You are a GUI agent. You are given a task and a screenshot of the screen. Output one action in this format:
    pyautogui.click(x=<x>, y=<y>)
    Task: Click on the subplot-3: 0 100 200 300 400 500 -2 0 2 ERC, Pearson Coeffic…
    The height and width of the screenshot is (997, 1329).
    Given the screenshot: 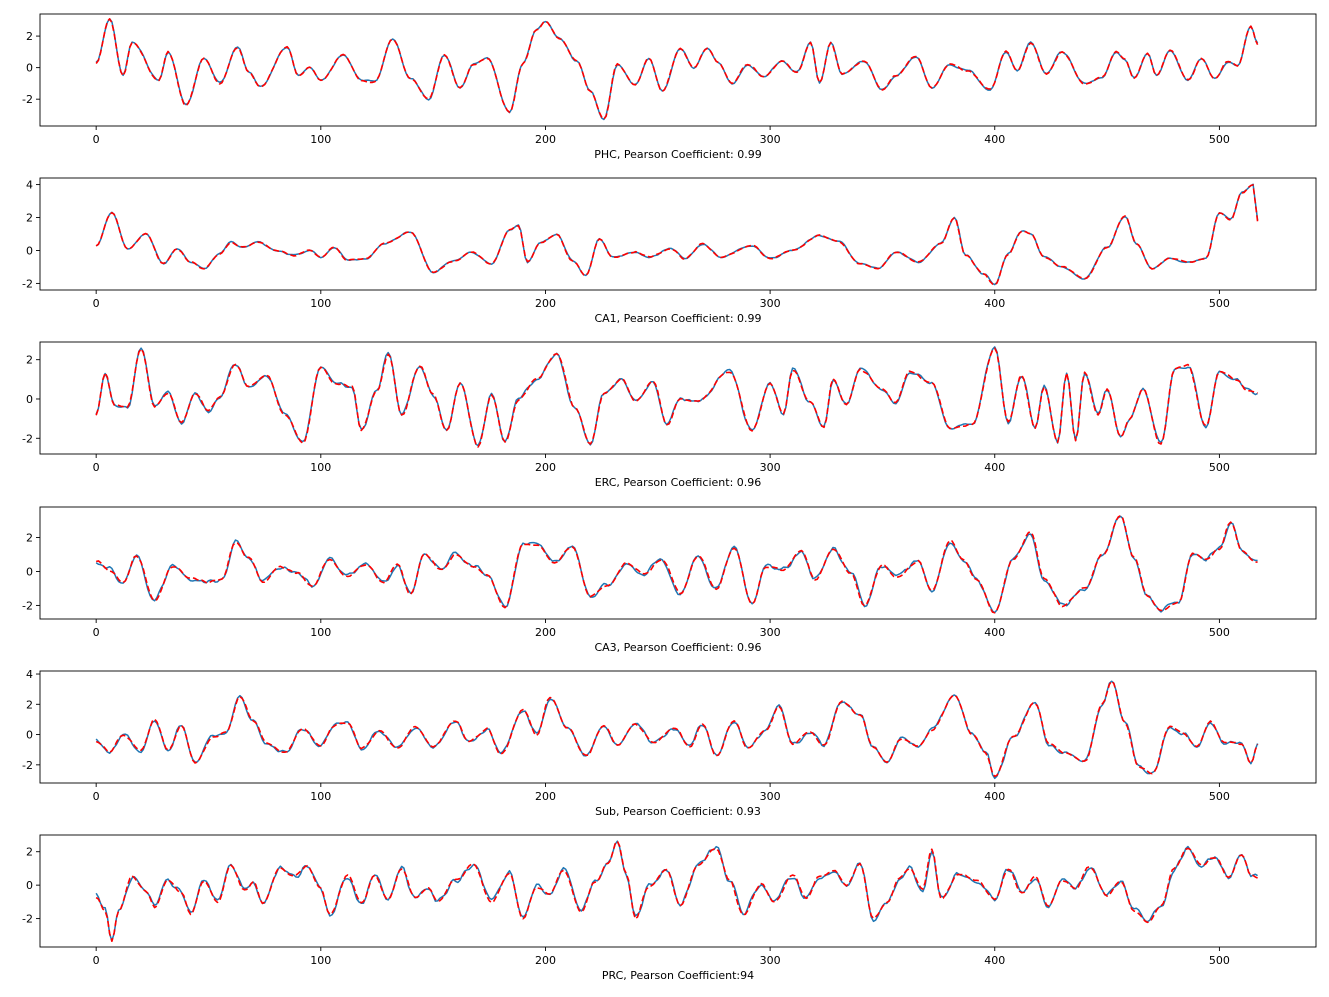 What is the action you would take?
    pyautogui.click(x=669, y=415)
    